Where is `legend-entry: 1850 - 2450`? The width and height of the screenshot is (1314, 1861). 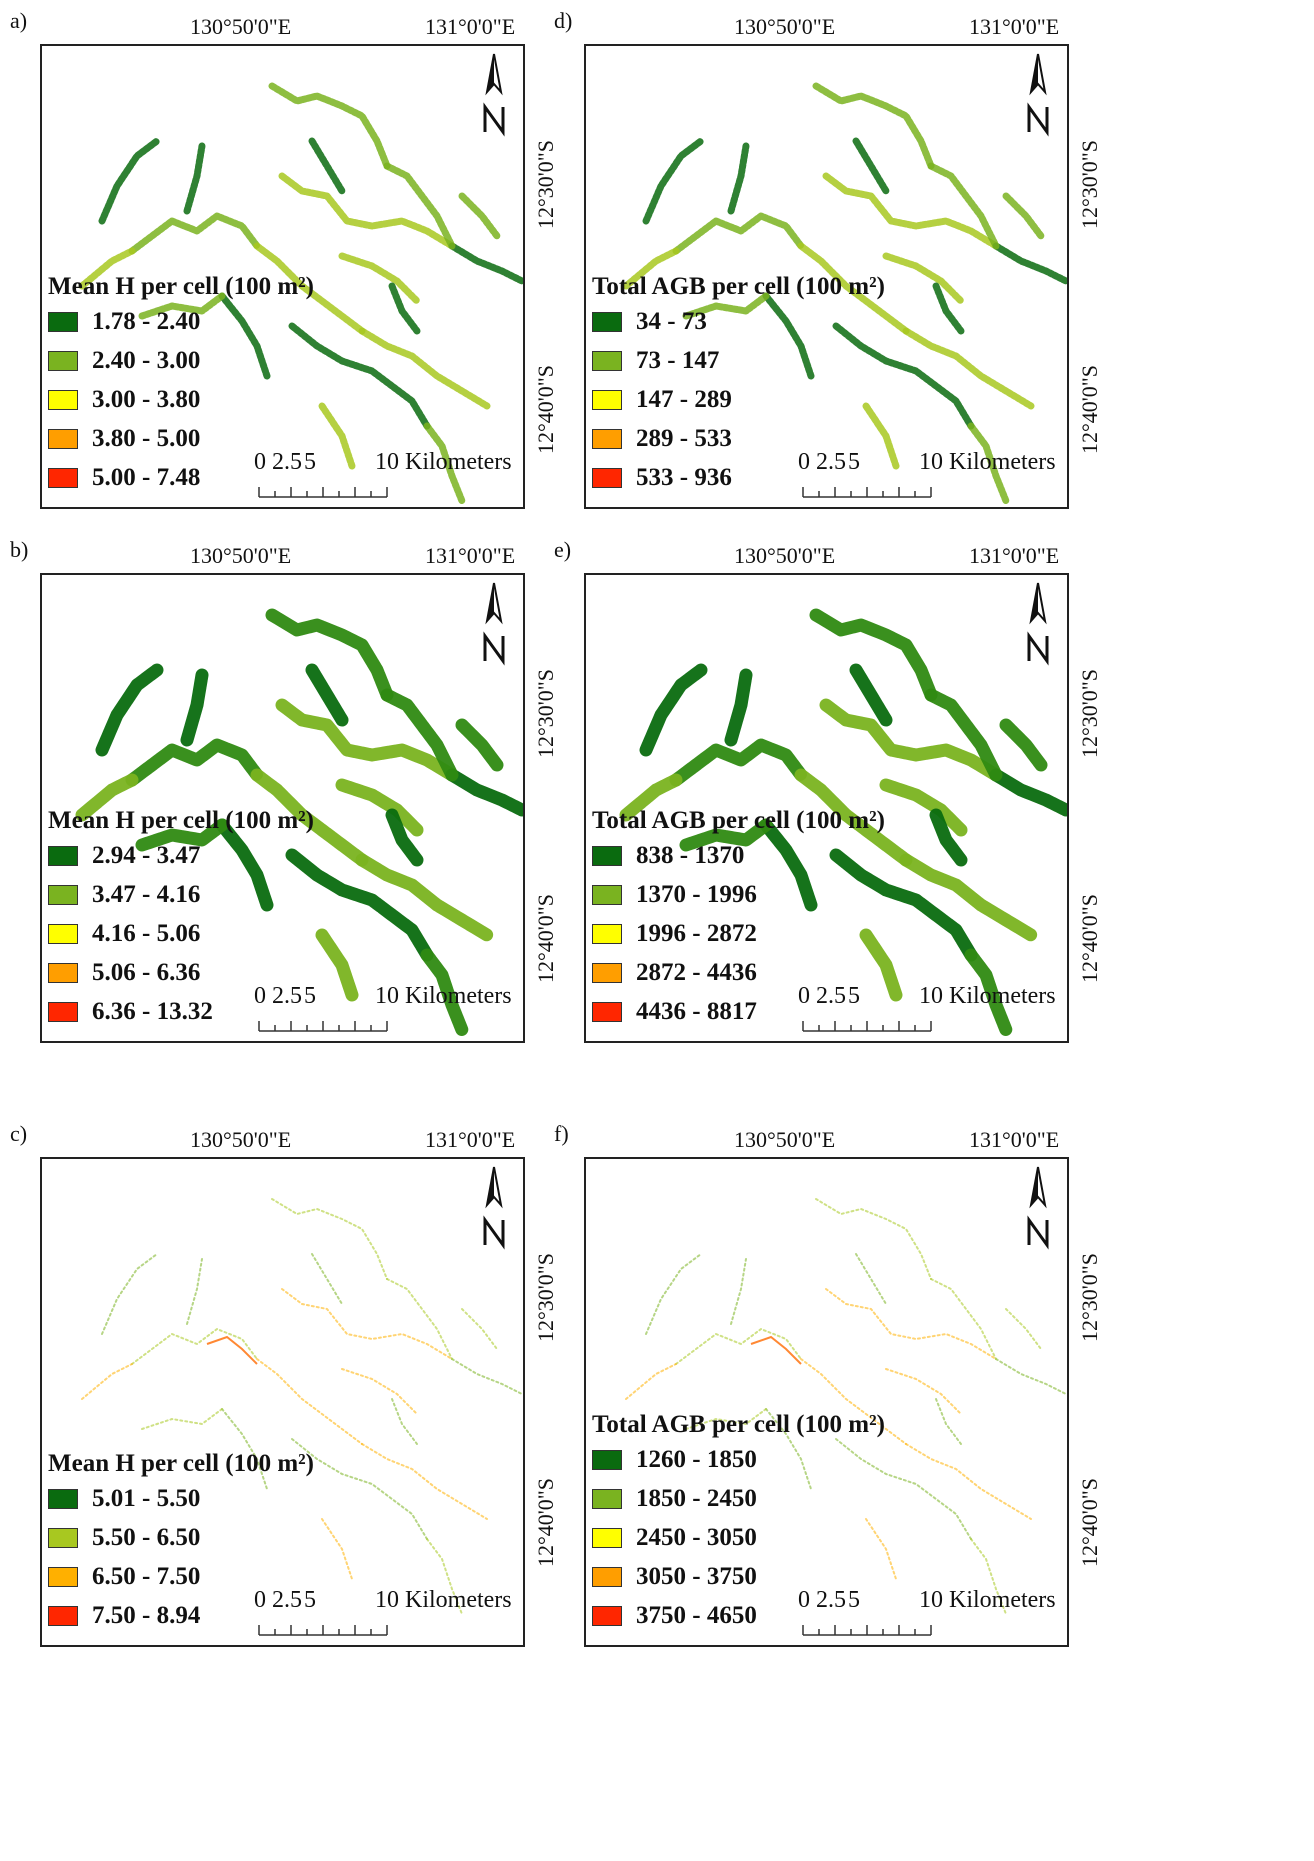
legend-entry: 1850 - 2450 is located at coordinates (738, 1498).